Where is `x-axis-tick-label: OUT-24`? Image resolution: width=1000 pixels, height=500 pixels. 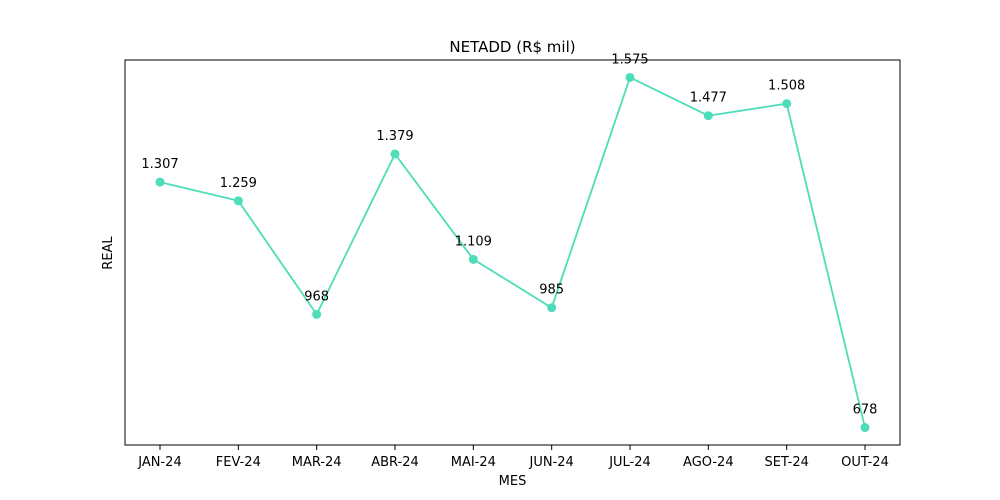
x-axis-tick-label: OUT-24 is located at coordinates (865, 462).